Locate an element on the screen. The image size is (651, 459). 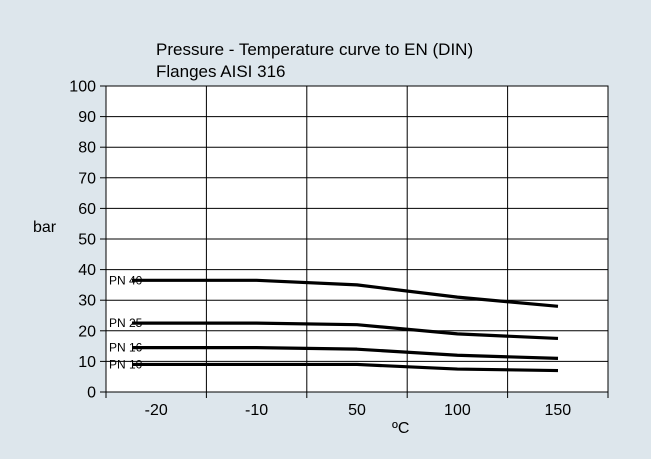
y-tick-label: 70 is located at coordinates (87, 178).